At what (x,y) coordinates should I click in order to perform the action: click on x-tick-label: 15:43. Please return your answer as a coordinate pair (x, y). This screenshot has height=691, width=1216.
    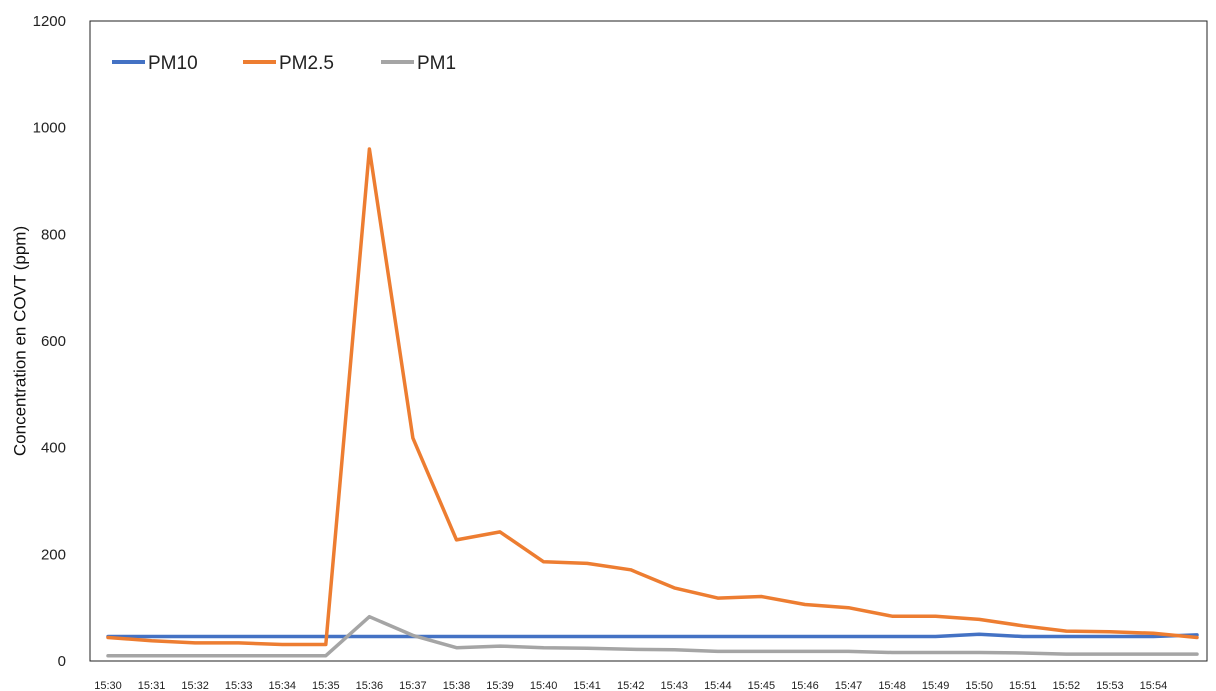
    Looking at the image, I should click on (675, 685).